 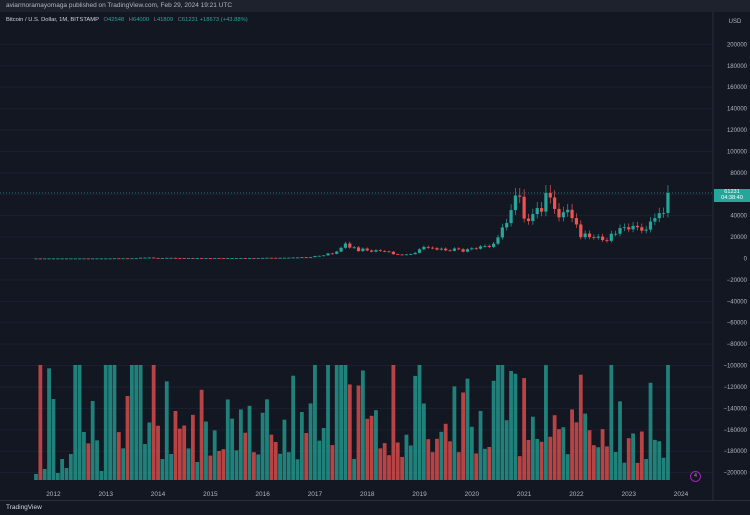 I want to click on close-label: C, so click(x=179, y=20).